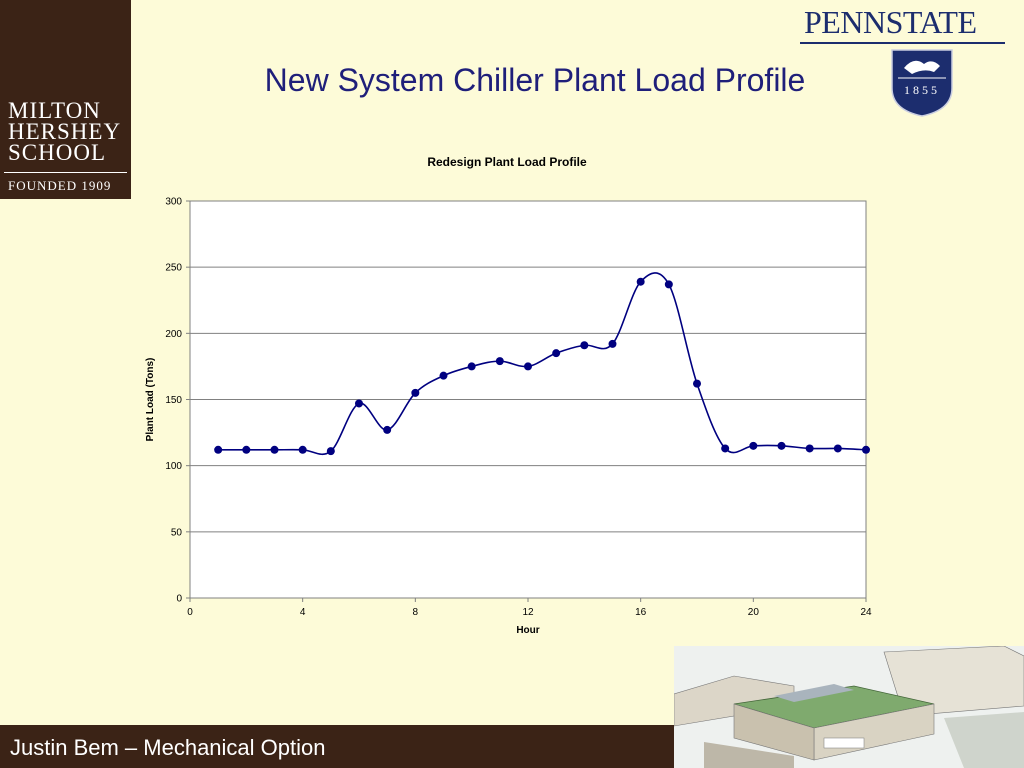 This screenshot has width=1024, height=768. Describe the element at coordinates (177, 532) in the screenshot. I see `y-tick-label: 50` at that location.